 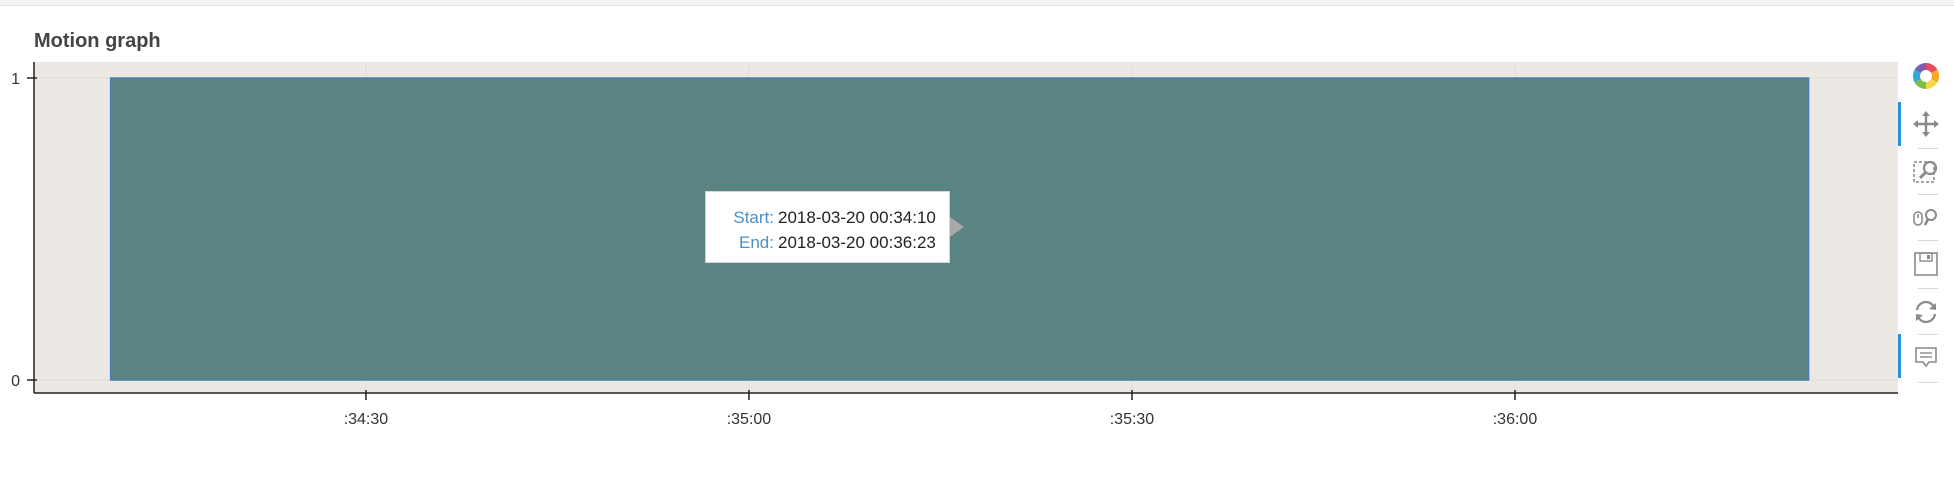 What do you see at coordinates (1515, 419) in the screenshot?
I see `x-tick-label: :36:00` at bounding box center [1515, 419].